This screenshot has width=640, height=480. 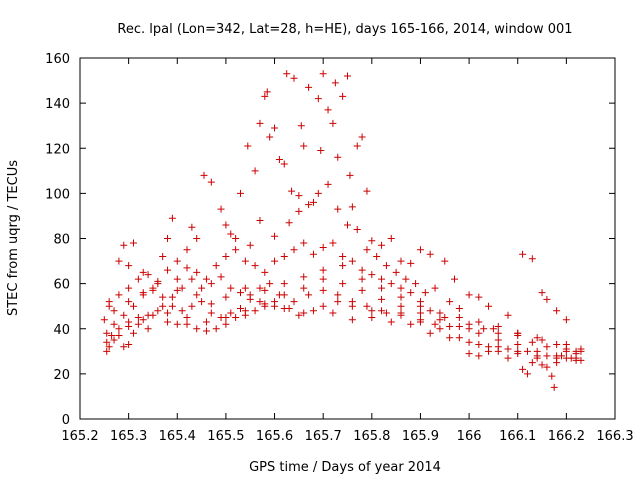 I want to click on y-tick-label: 80, so click(x=61, y=240).